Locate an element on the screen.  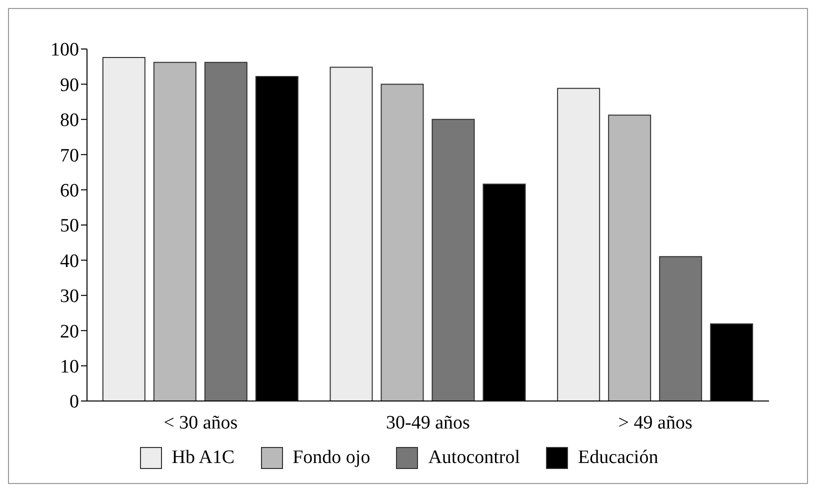
y-tick-label: 30 is located at coordinates (69, 297).